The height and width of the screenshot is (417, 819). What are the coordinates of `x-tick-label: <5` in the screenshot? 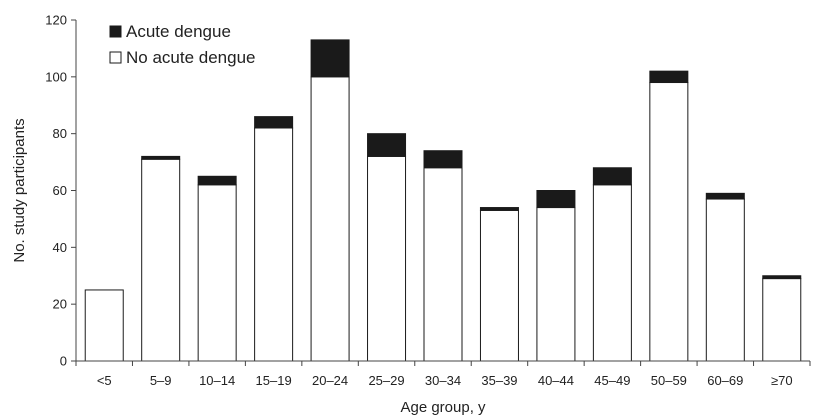 It's located at (104, 380).